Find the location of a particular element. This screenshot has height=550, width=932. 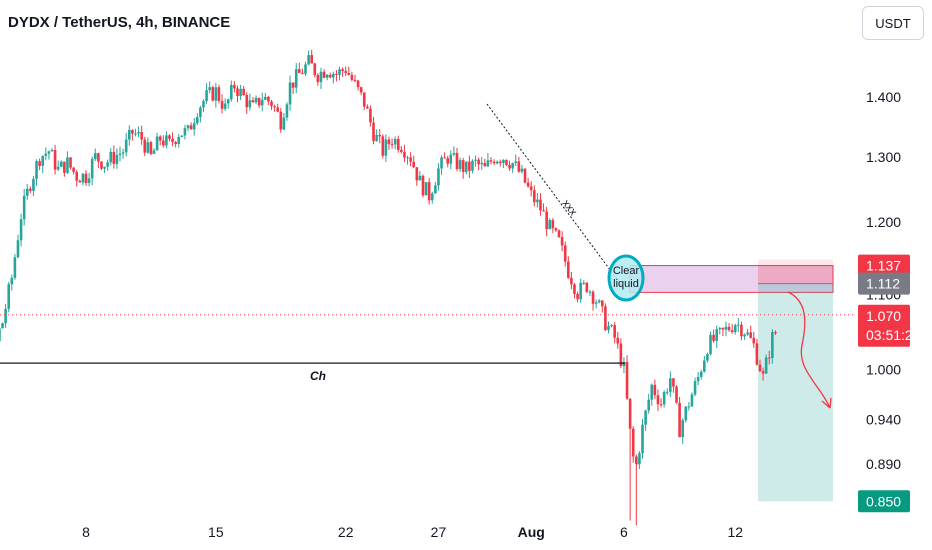

price-tag-value: 1.070 is located at coordinates (883, 316).